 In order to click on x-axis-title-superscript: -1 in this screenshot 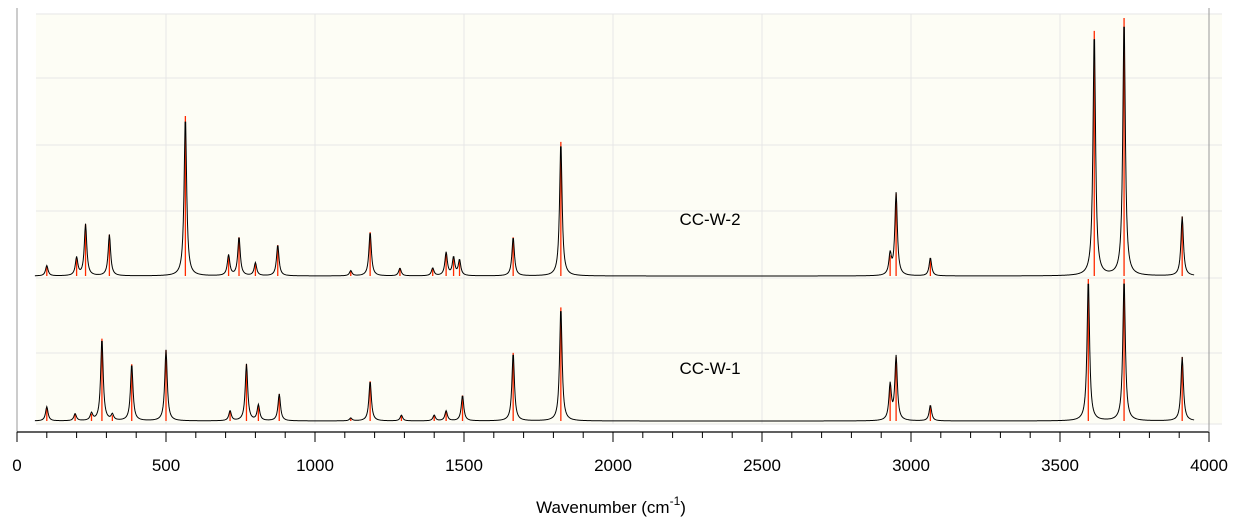, I will do `click(675, 501)`.